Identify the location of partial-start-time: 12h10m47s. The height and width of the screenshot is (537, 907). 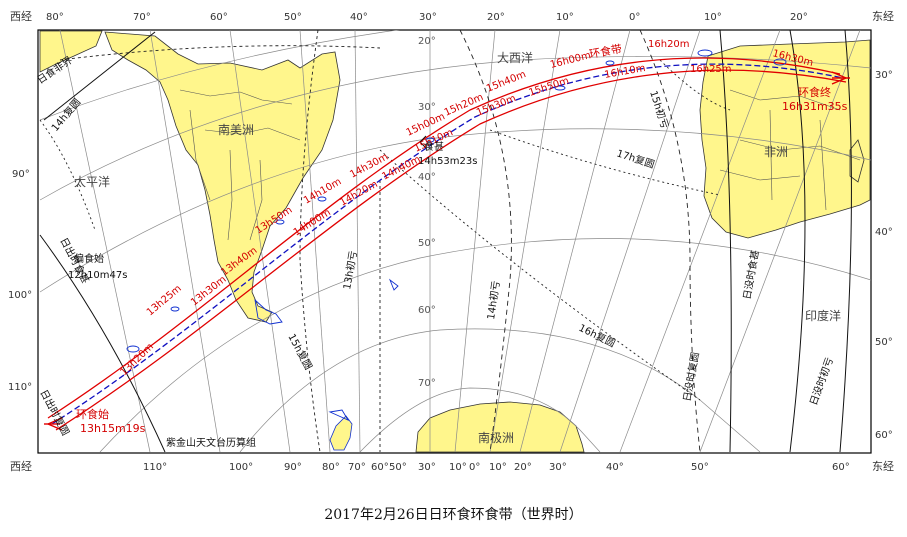
(97, 275).